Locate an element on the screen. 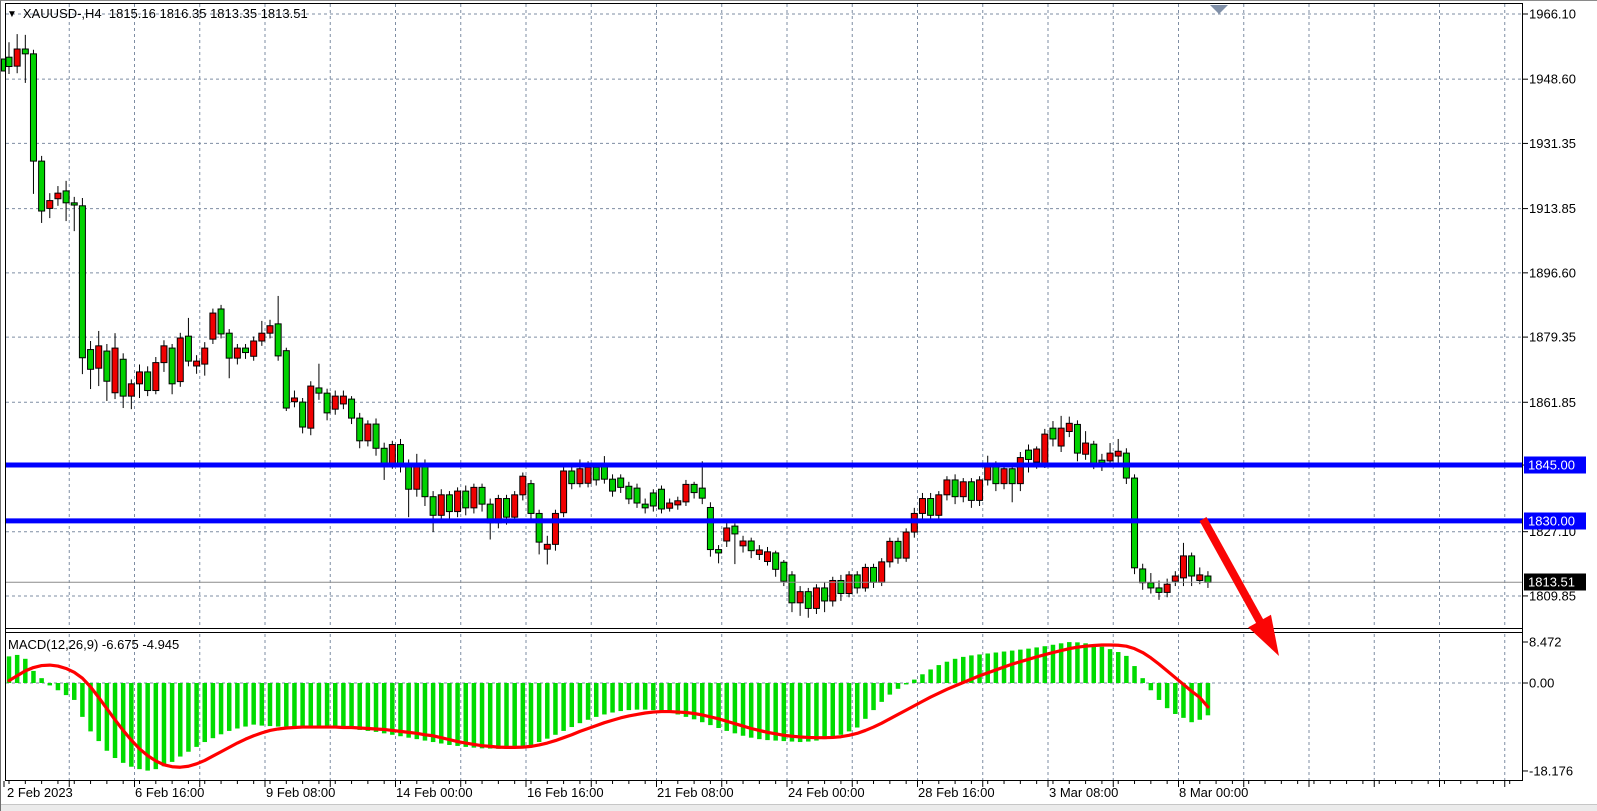 This screenshot has height=811, width=1597. price-tick-label: 1879.35 is located at coordinates (1552, 337).